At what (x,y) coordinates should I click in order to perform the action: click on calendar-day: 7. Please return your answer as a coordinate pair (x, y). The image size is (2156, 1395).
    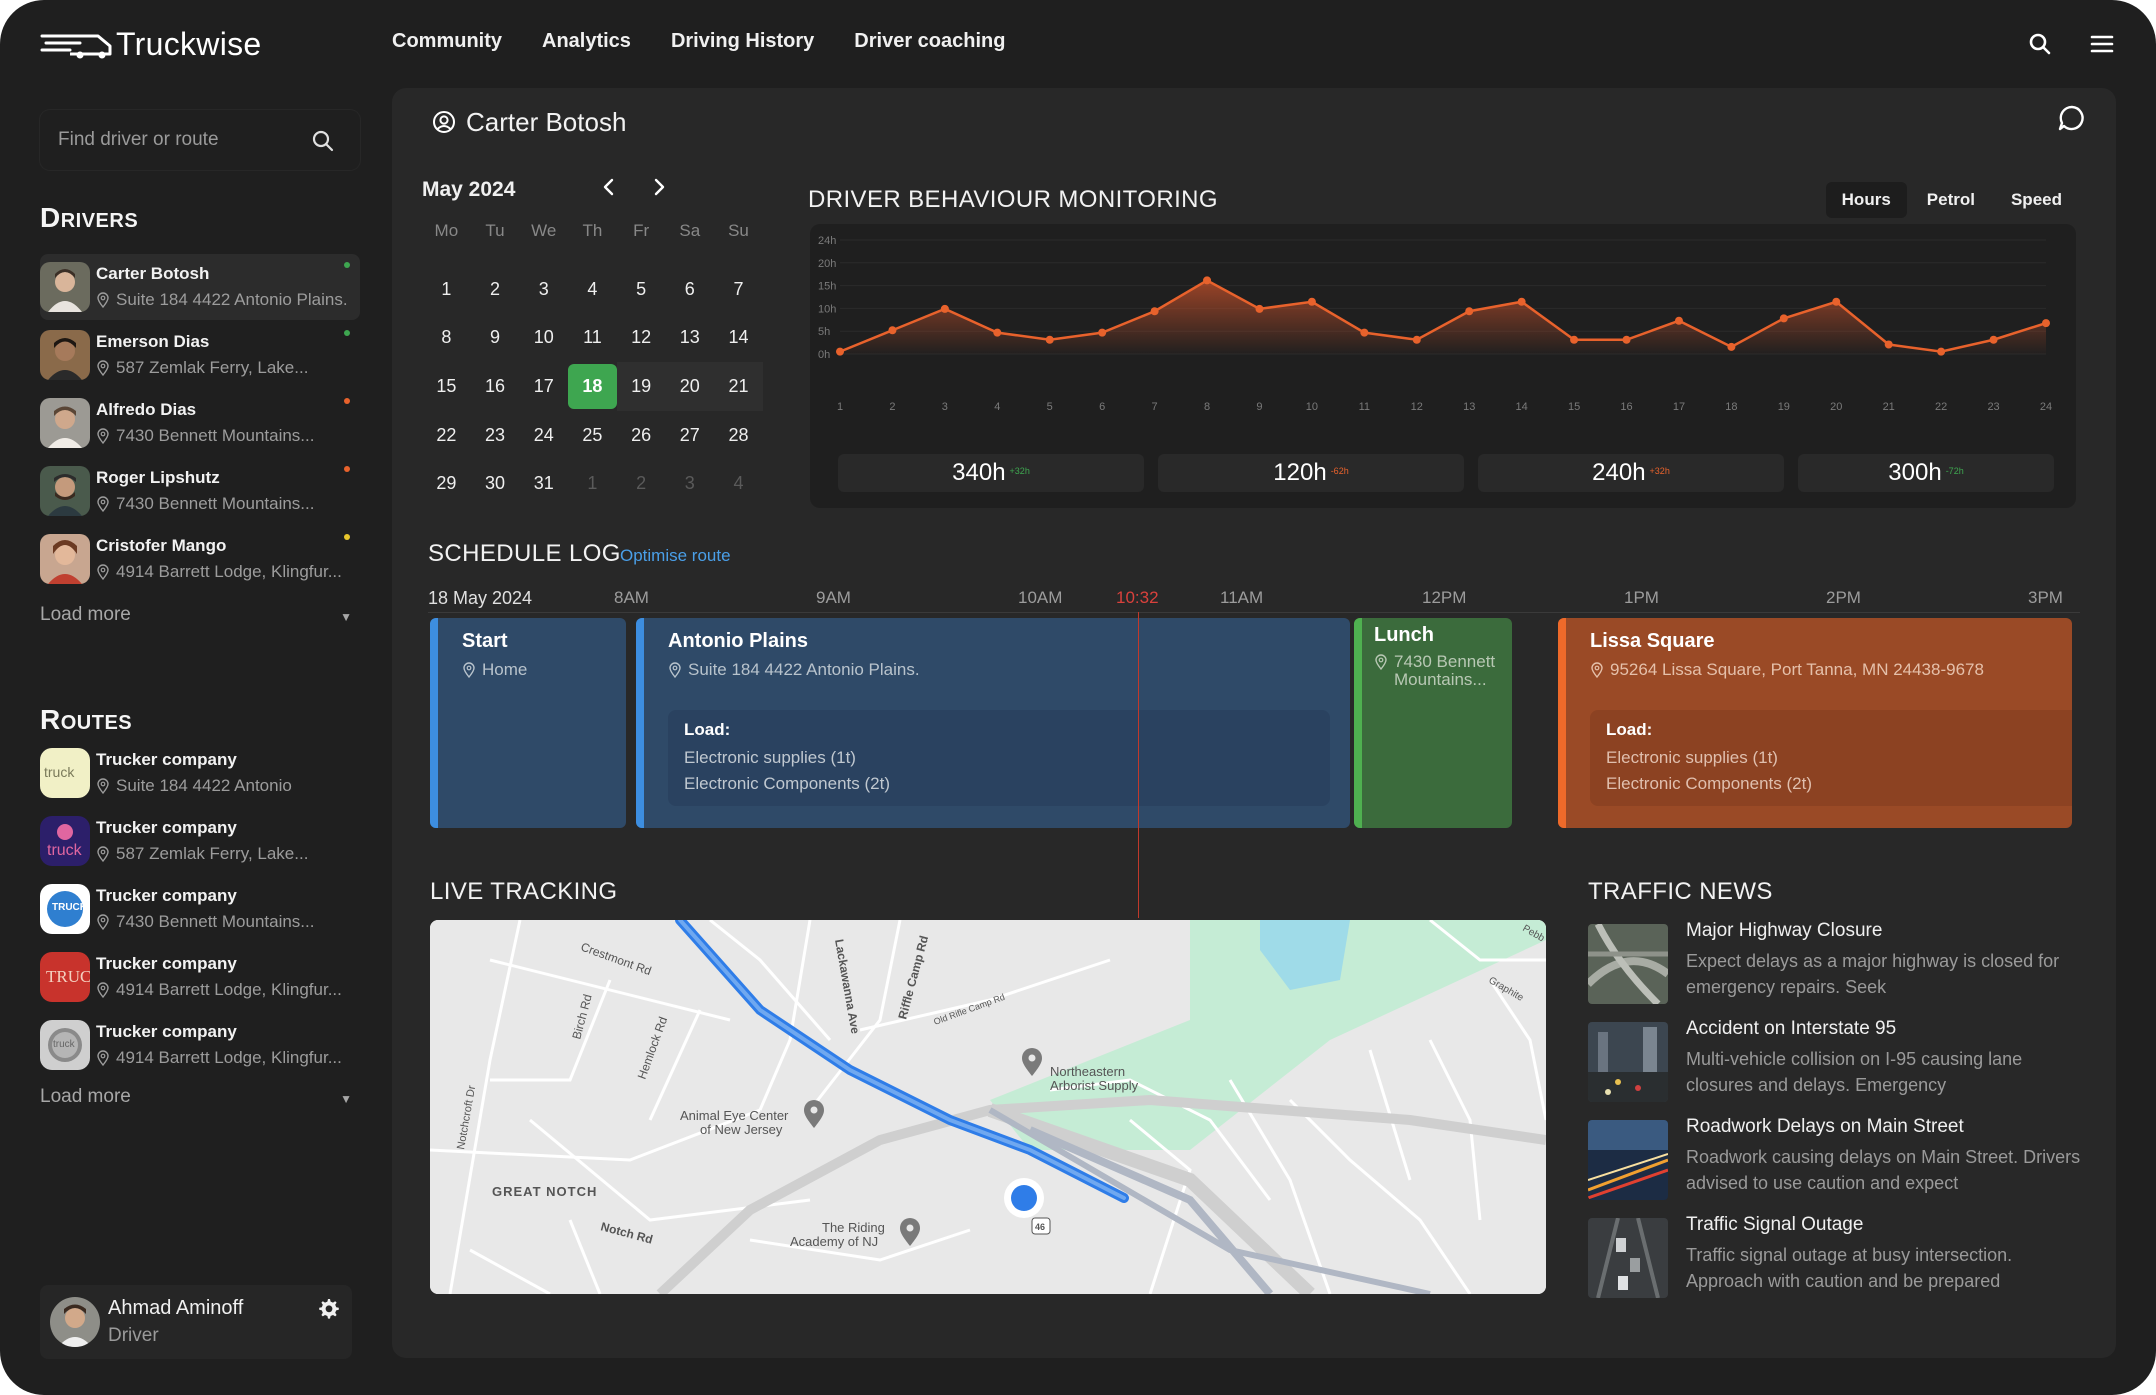
    Looking at the image, I should click on (738, 288).